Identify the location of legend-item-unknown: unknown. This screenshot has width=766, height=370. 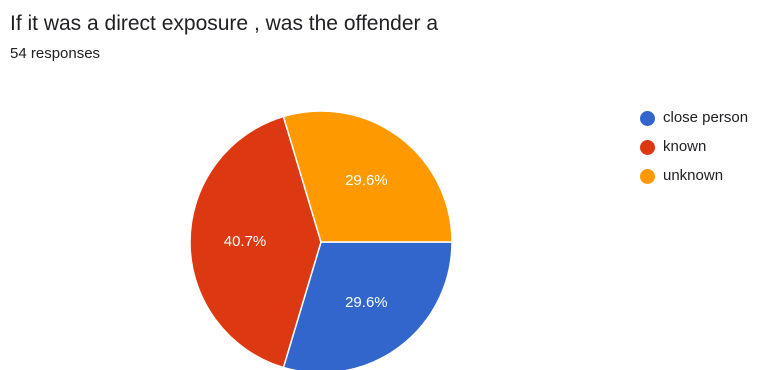
(694, 176).